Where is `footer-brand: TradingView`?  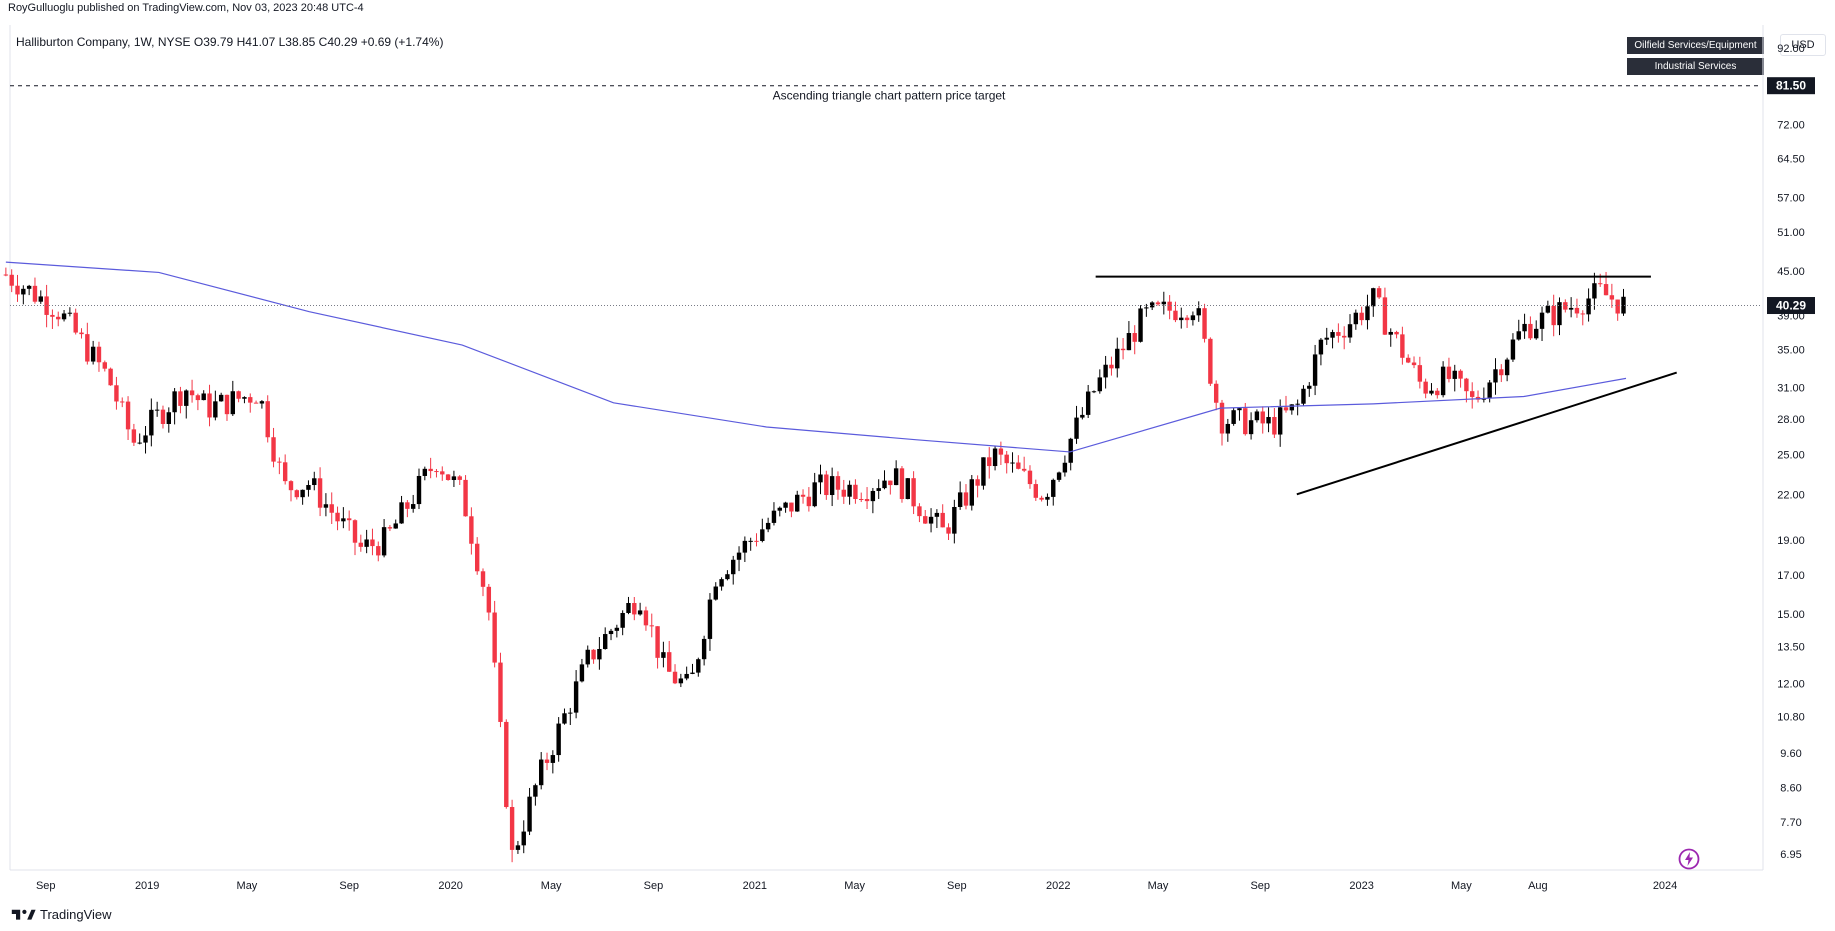
footer-brand: TradingView is located at coordinates (61, 914).